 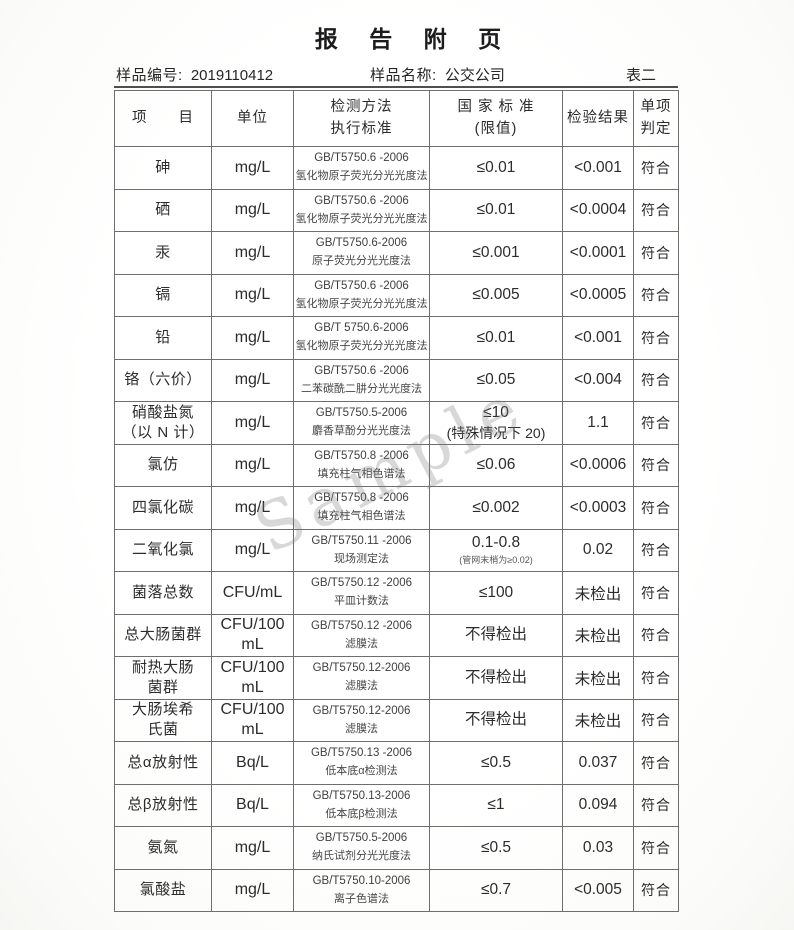 What do you see at coordinates (252, 805) in the screenshot?
I see `item-unit: Bq/L` at bounding box center [252, 805].